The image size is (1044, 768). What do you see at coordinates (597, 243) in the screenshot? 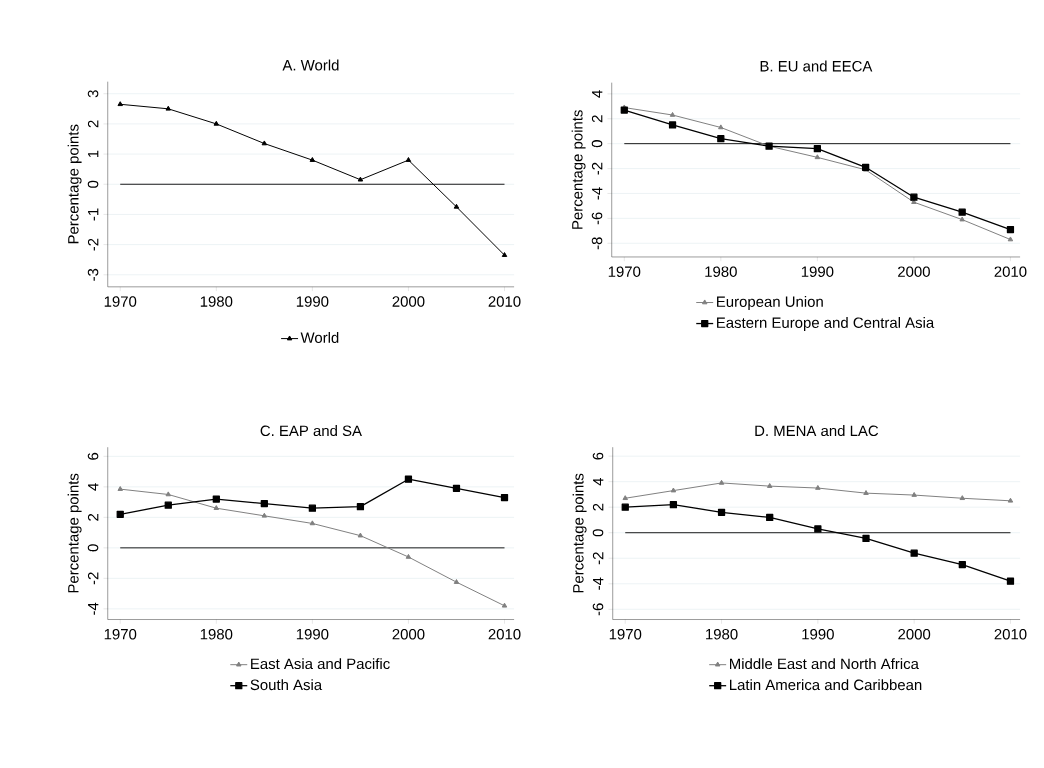
I see `y-tick-label: -8` at bounding box center [597, 243].